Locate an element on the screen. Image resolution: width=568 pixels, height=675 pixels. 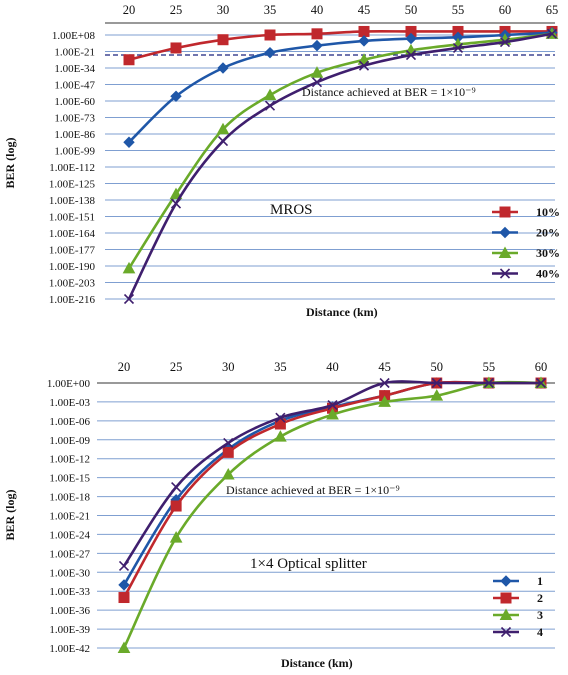
y-tick-label: 1.00E-27 is located at coordinates (69, 554).